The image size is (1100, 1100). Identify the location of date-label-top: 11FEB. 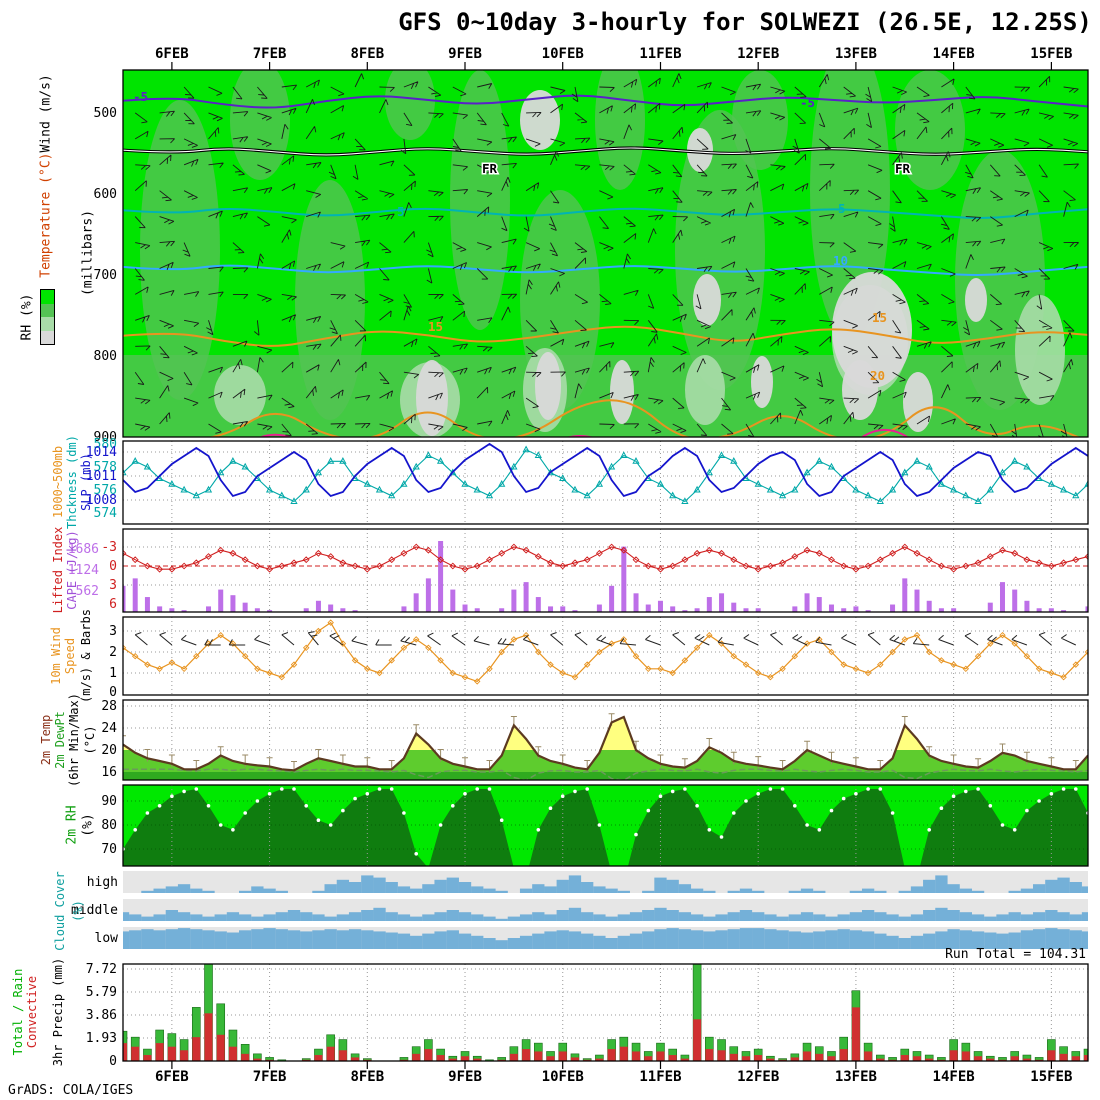
(660, 54).